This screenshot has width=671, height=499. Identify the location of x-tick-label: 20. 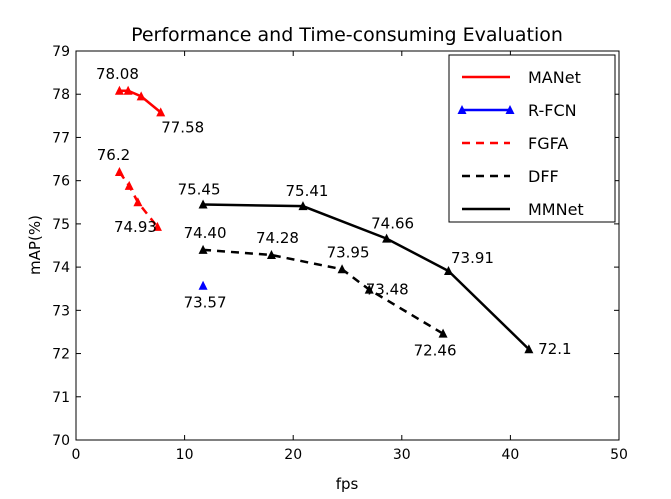
(293, 455).